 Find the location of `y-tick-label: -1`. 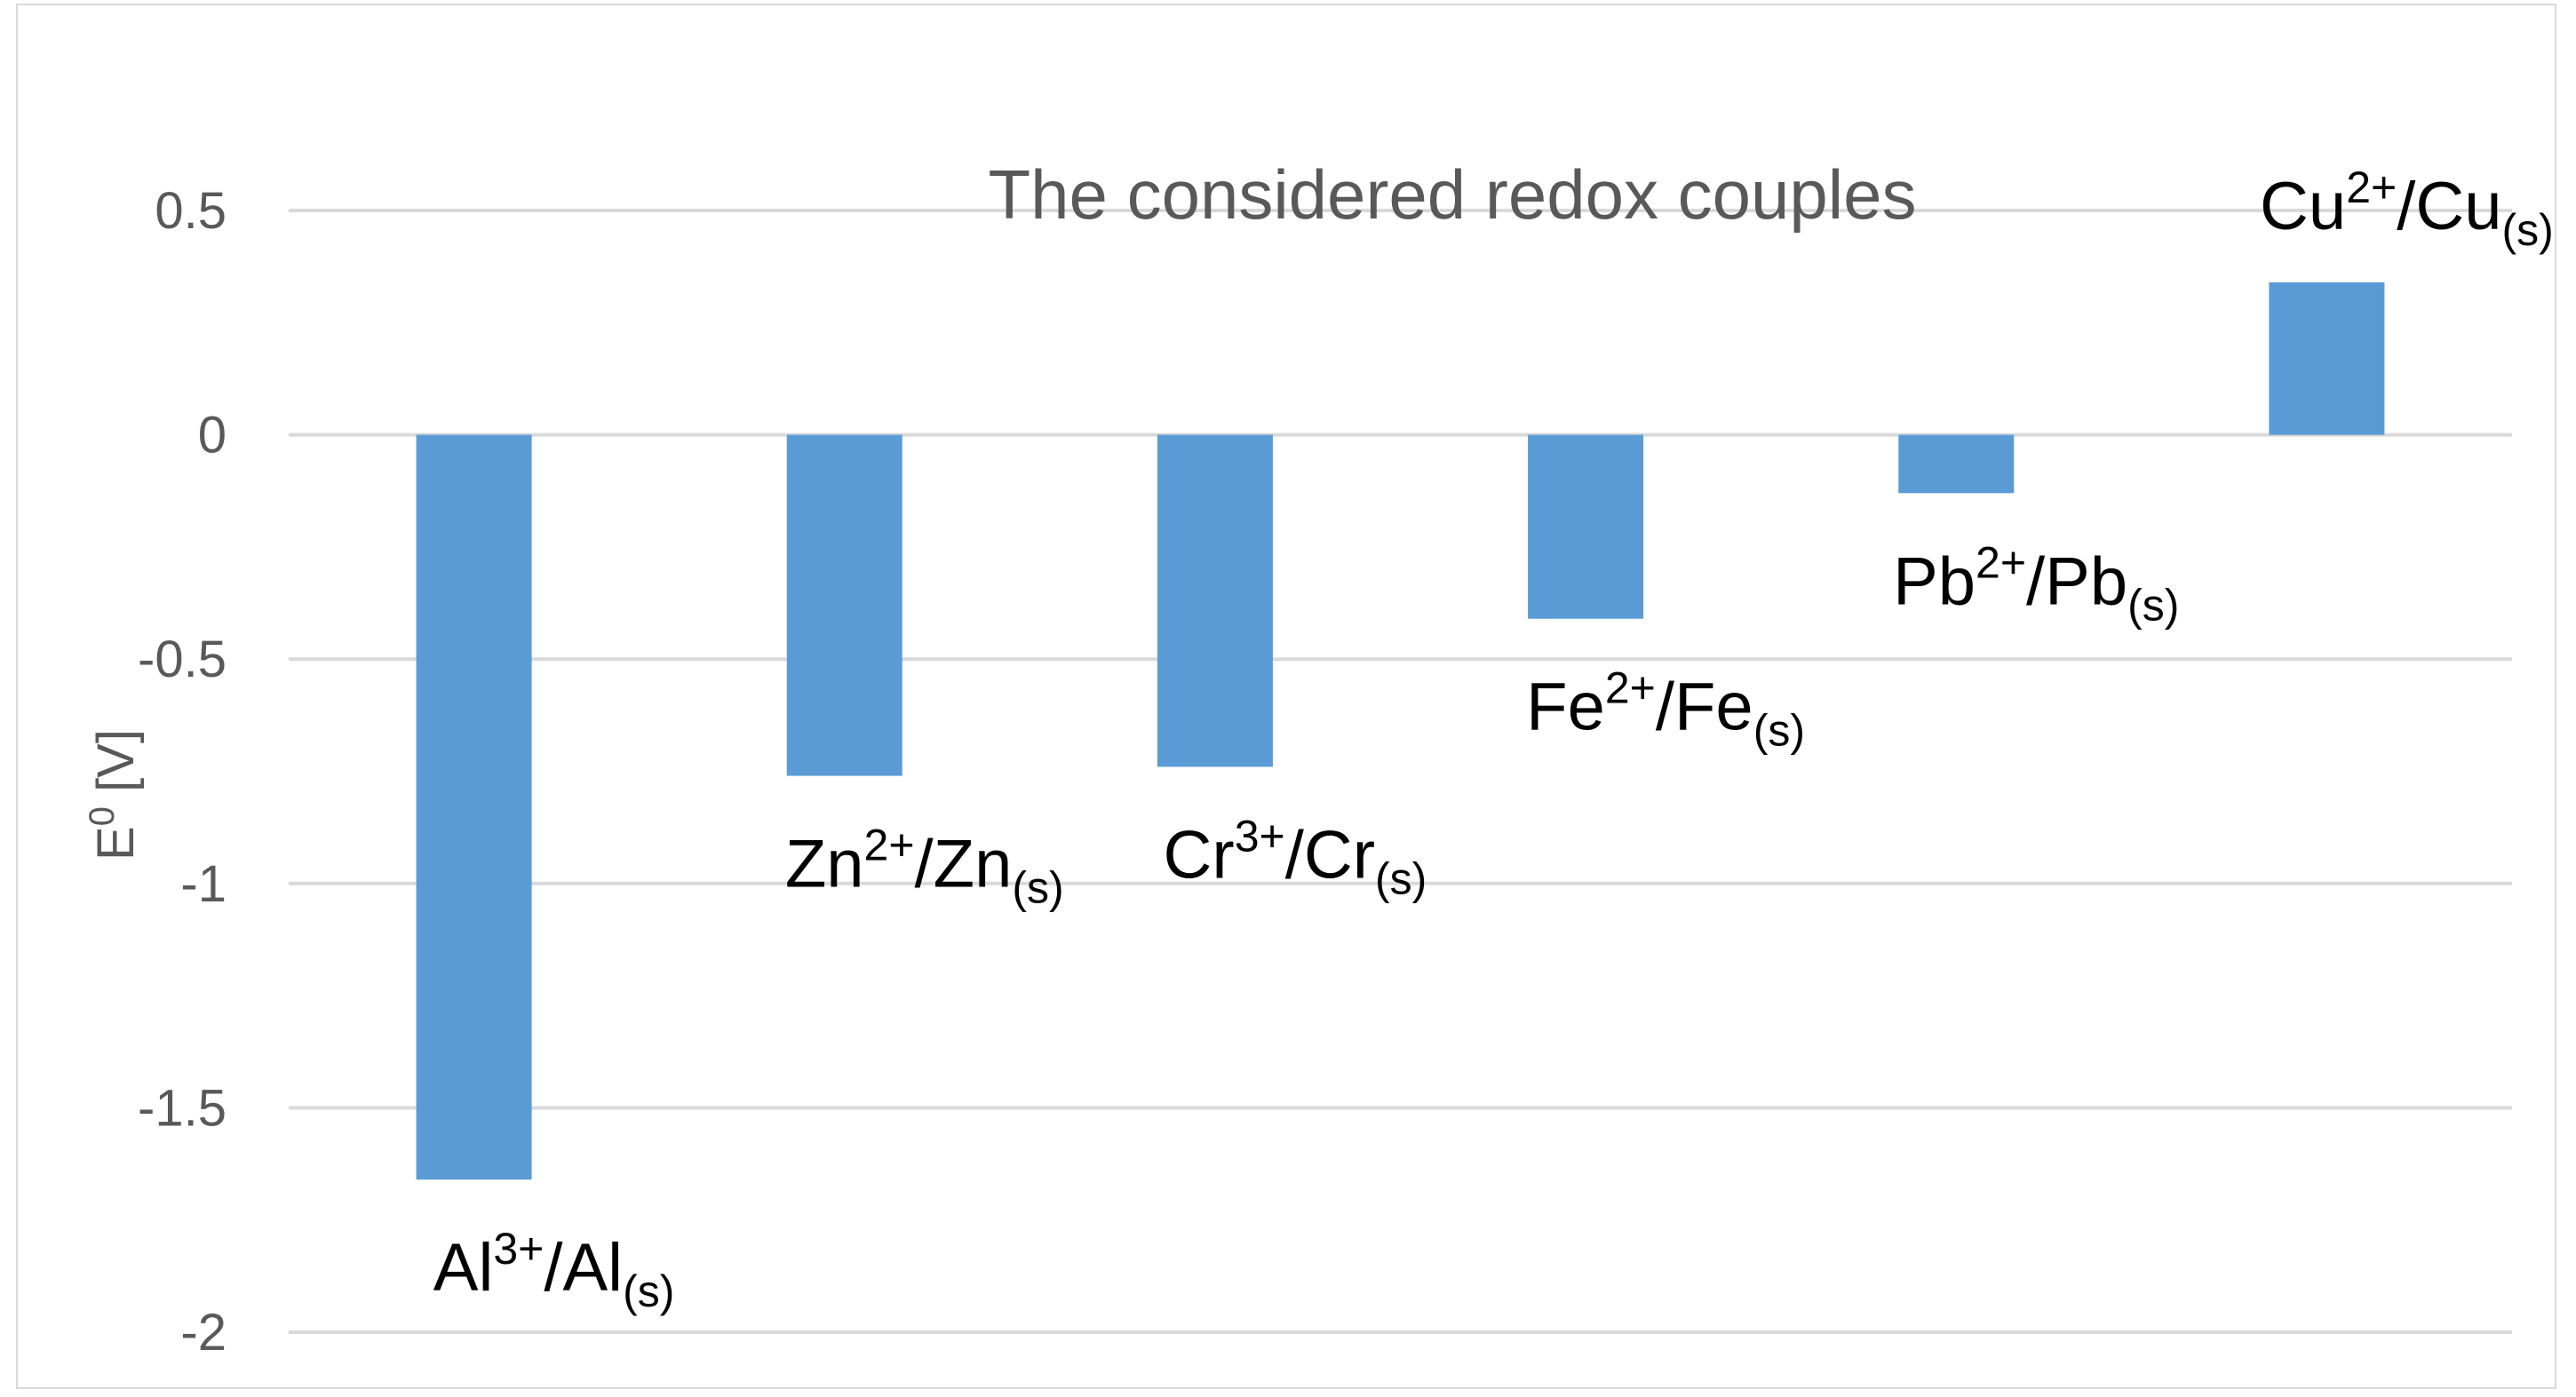

y-tick-label: -1 is located at coordinates (203, 884).